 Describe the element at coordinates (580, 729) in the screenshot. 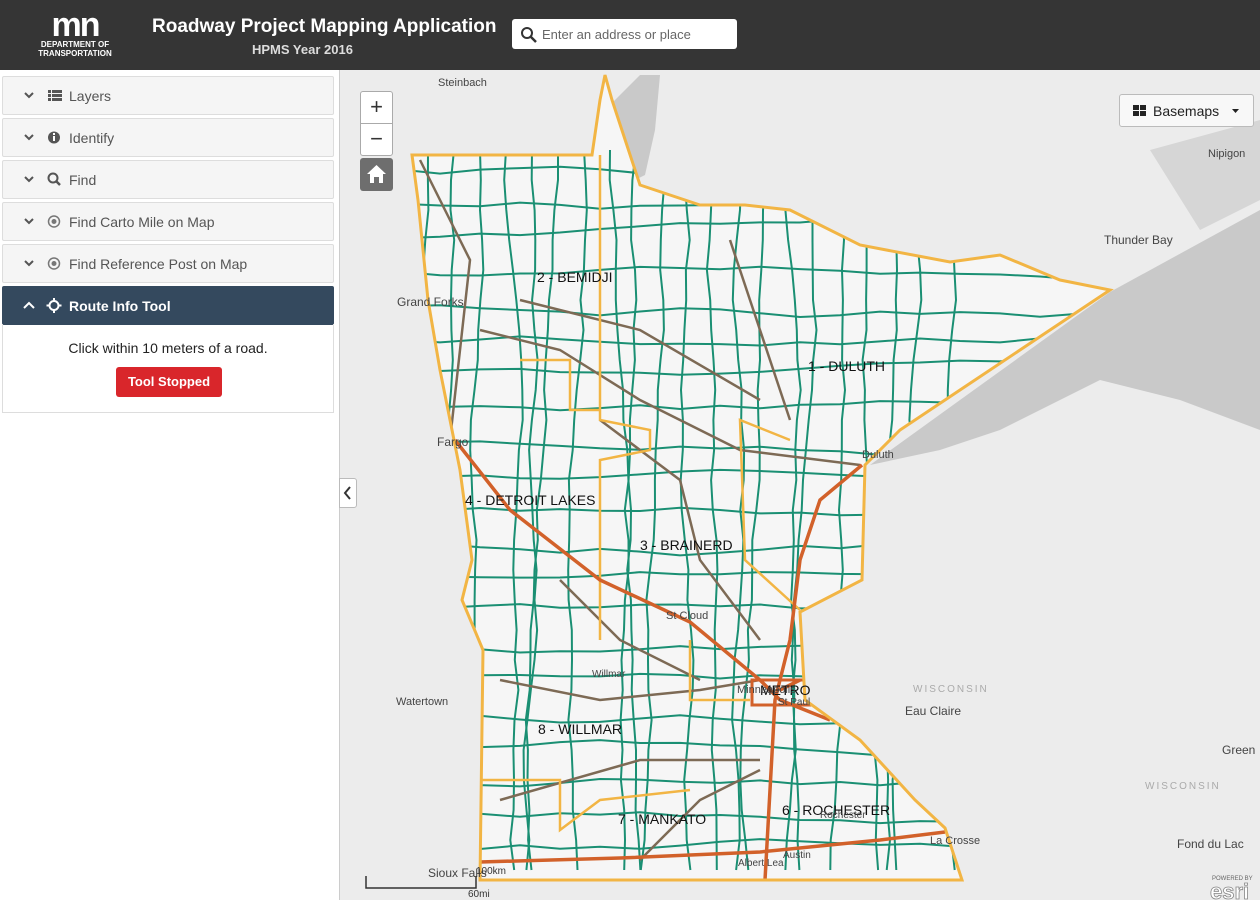

I see `district-label: 8 - WILLMAR` at that location.